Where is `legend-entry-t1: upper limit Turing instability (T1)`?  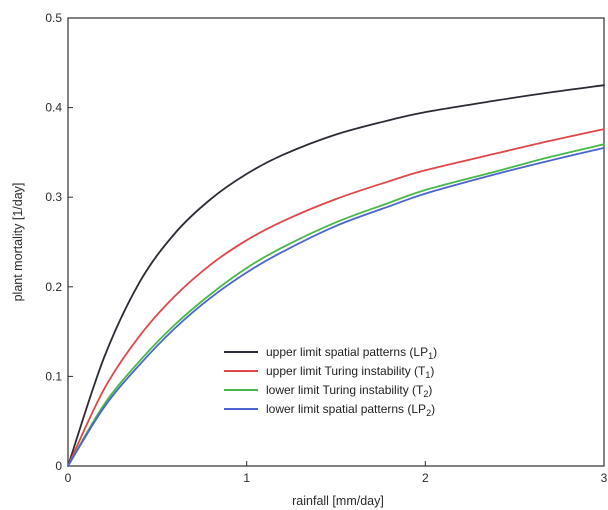
legend-entry-t1: upper limit Turing instability (T1) is located at coordinates (350, 372).